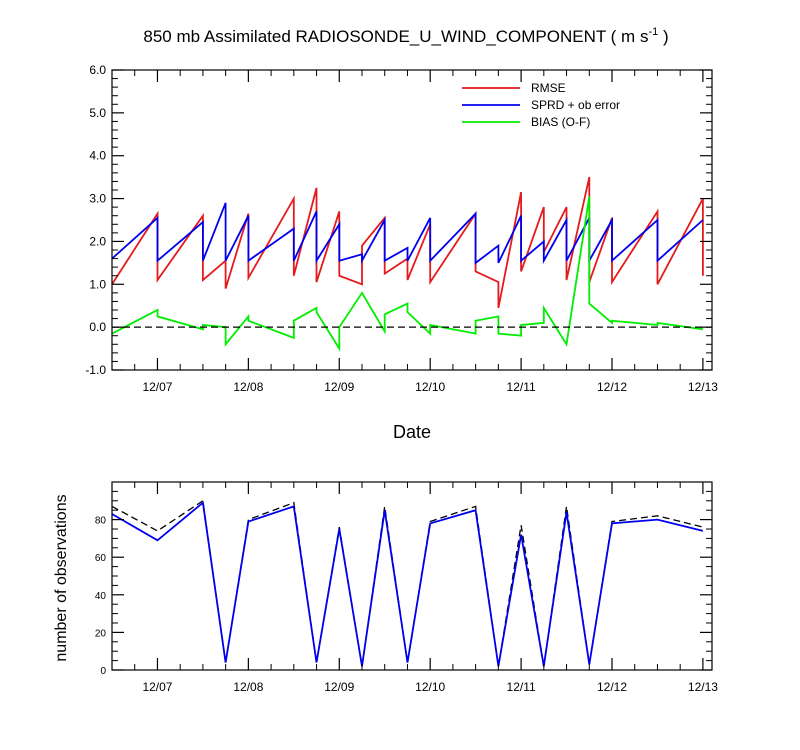 This screenshot has width=800, height=750. I want to click on y-tick-label: -1.0, so click(95, 370).